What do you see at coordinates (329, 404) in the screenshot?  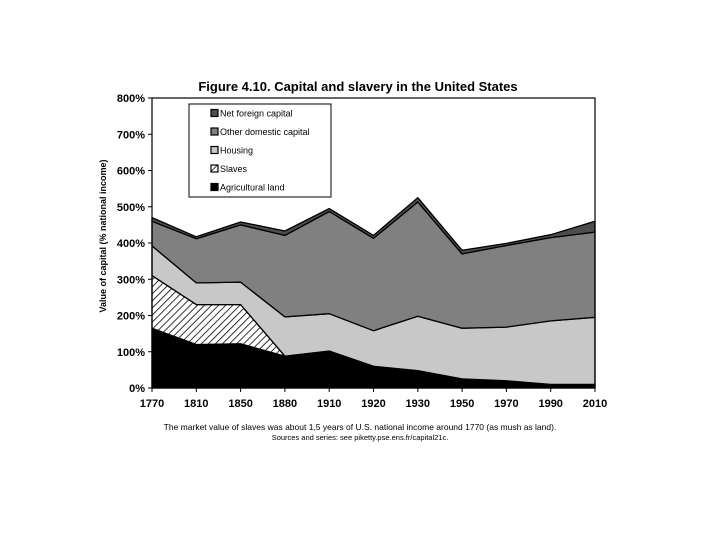 I see `x-tick-label: 1910` at bounding box center [329, 404].